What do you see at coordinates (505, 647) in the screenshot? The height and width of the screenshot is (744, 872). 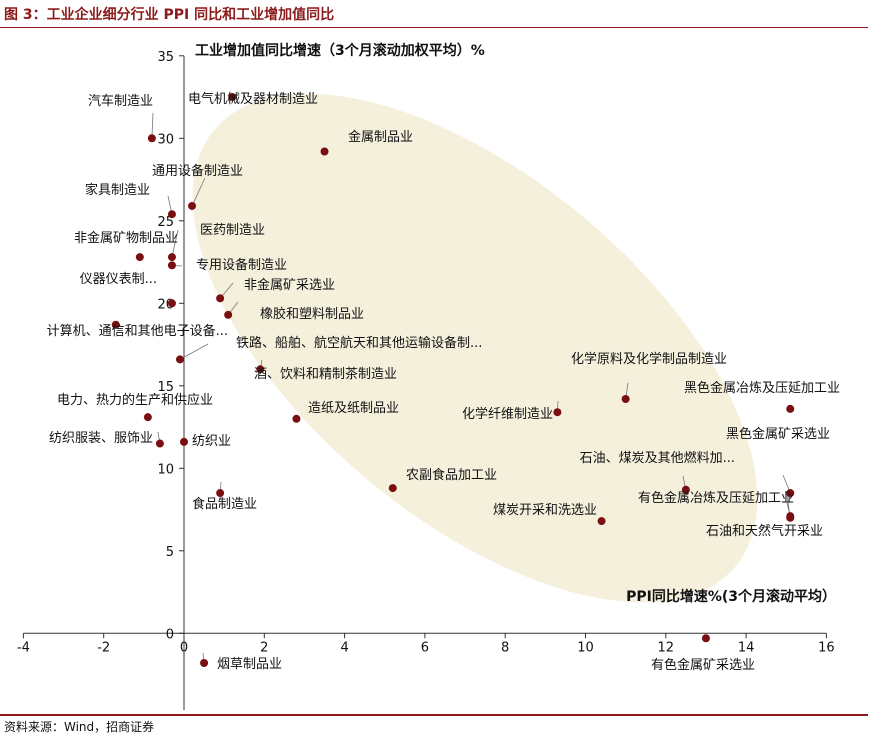 I see `x-tick-label: 8` at bounding box center [505, 647].